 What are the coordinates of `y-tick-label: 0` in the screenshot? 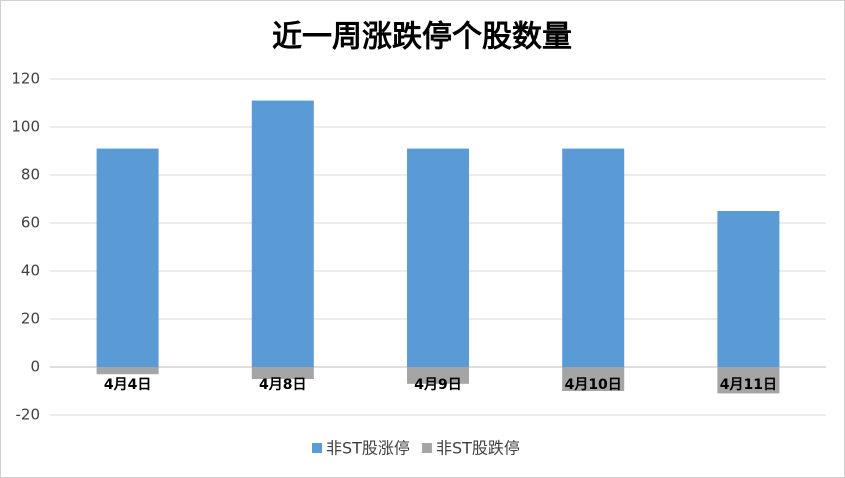 It's located at (35, 367).